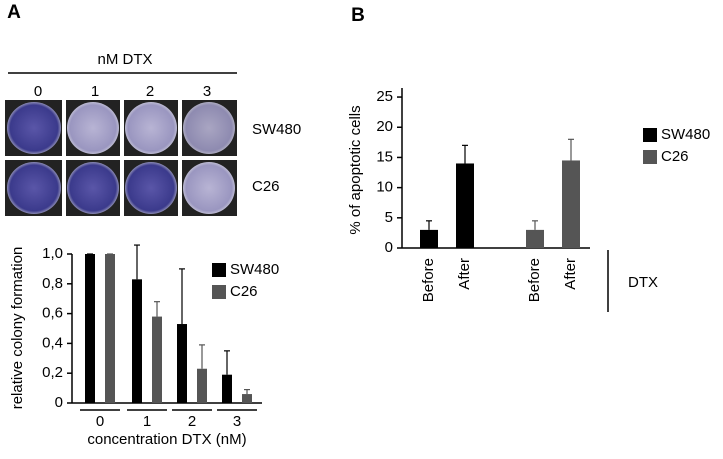  I want to click on y-tick-label: 5, so click(389, 217).